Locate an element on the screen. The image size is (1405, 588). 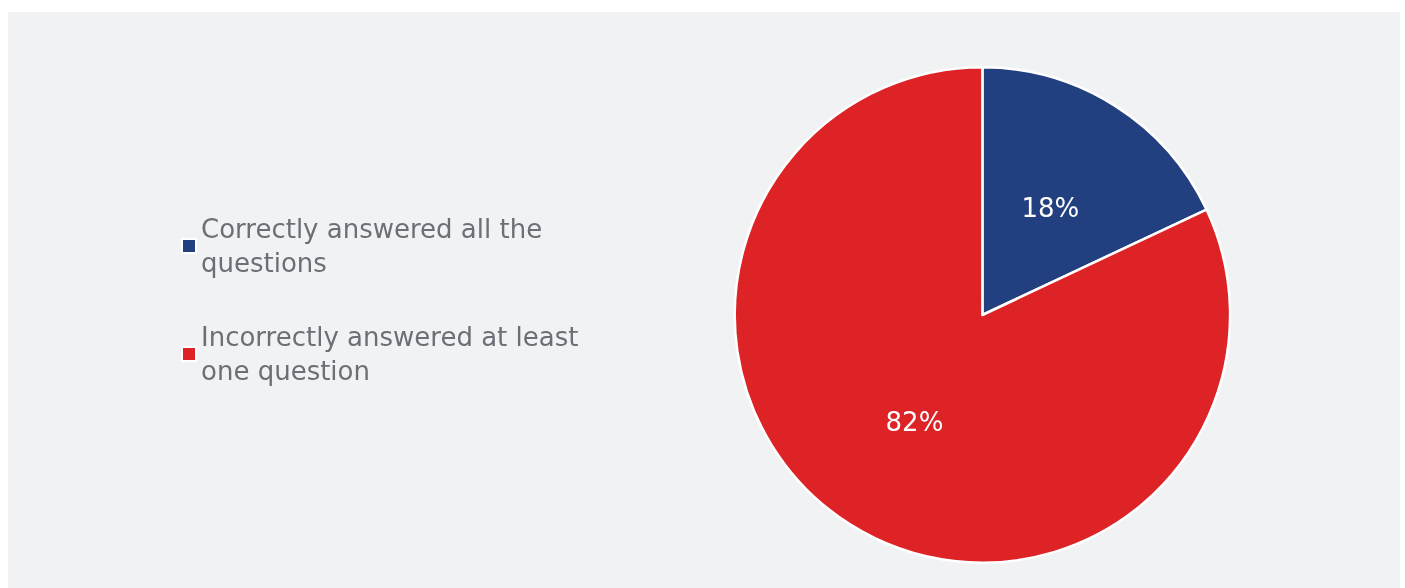
legend-label: Correctly answered all the questions is located at coordinates (376, 246).